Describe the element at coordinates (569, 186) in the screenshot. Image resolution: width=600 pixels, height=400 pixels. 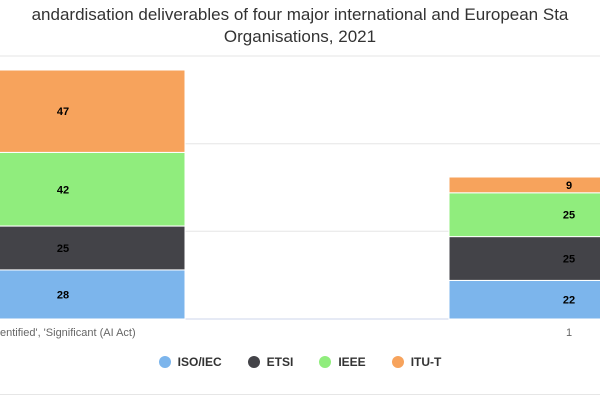
I see `data-label: 9` at that location.